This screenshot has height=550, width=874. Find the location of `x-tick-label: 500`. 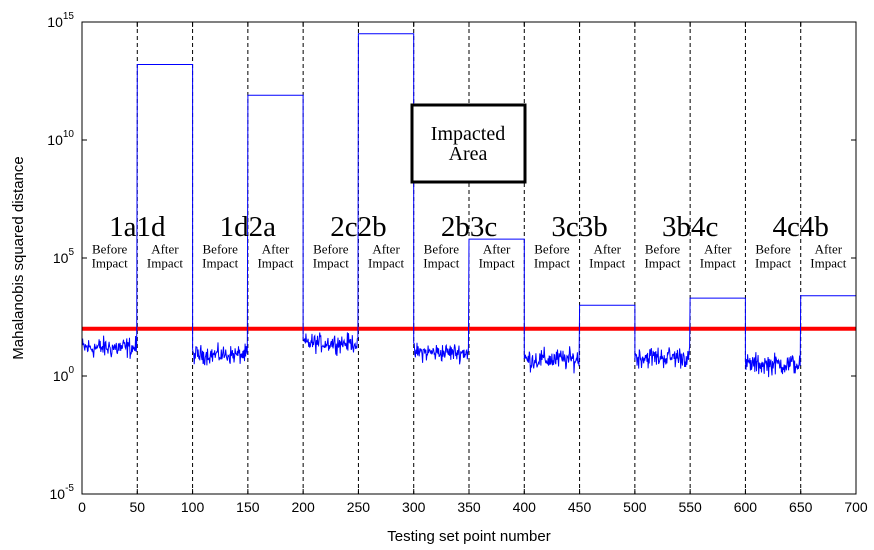

x-tick-label: 500 is located at coordinates (635, 507).